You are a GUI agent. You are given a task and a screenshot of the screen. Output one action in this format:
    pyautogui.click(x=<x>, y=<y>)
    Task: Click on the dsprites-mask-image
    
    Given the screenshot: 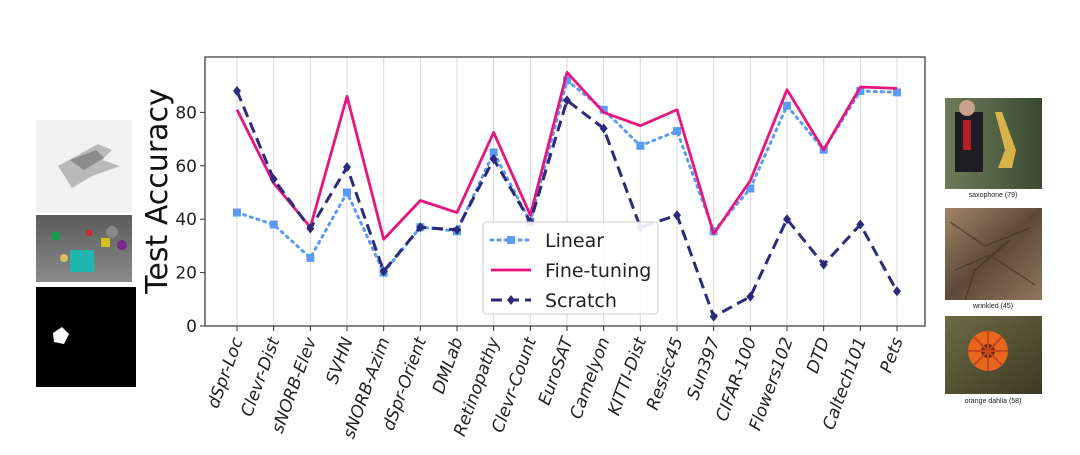 What is the action you would take?
    pyautogui.click(x=86, y=337)
    